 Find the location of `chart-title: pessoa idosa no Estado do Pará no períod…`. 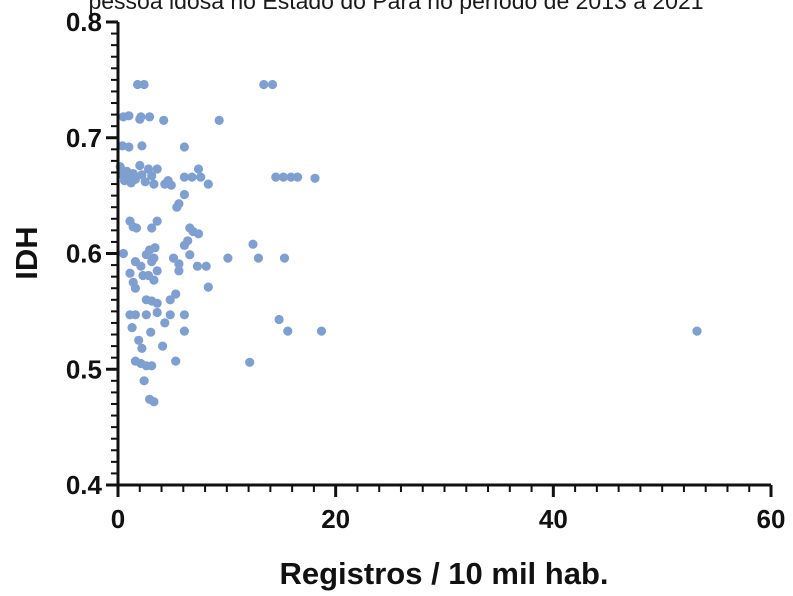

chart-title: pessoa idosa no Estado do Pará no períod… is located at coordinates (395, 7).